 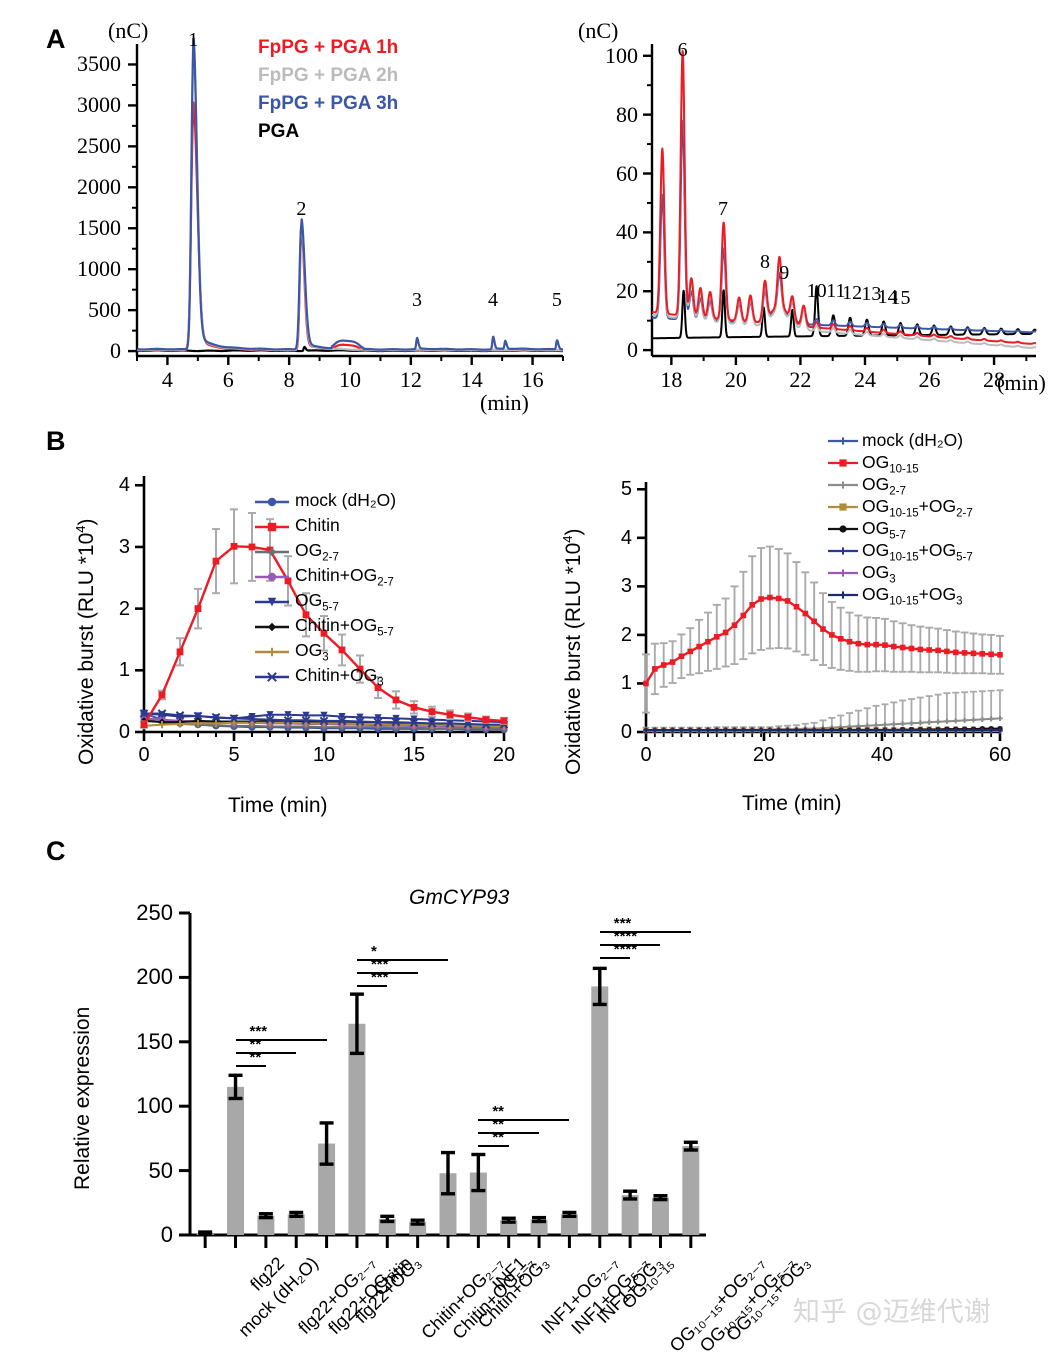 I want to click on b-left-xtick-0: 0, so click(x=144, y=755).